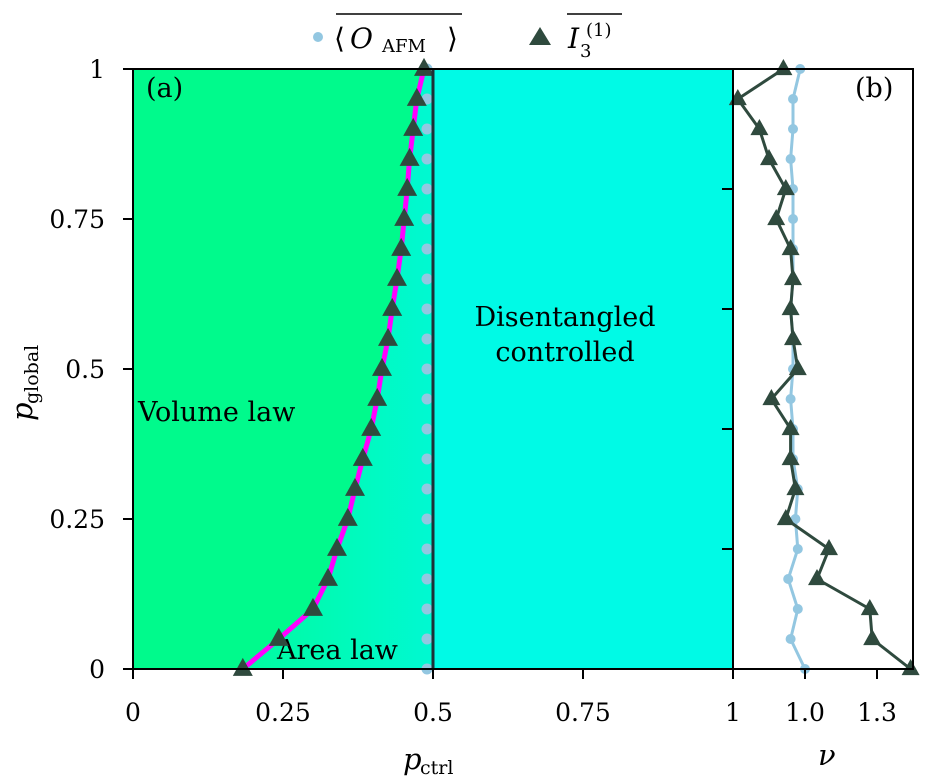 This screenshot has width=940, height=780. What do you see at coordinates (564, 317) in the screenshot?
I see `disentangled-label-line1: Disentangled` at bounding box center [564, 317].